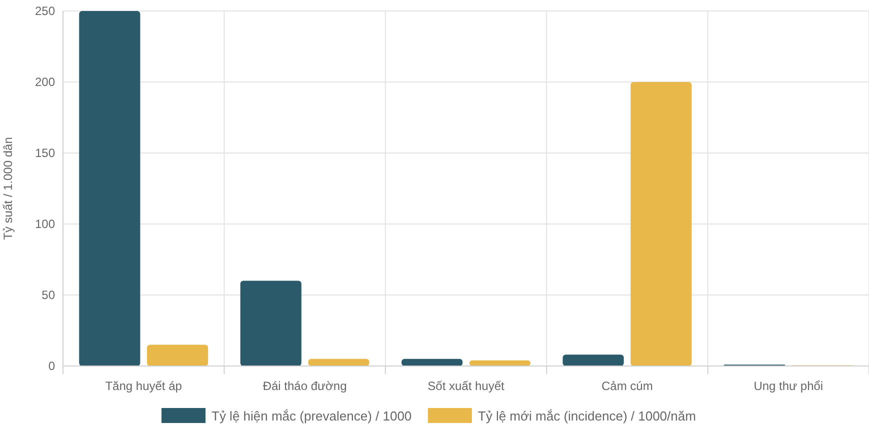  Describe the element at coordinates (49, 295) in the screenshot. I see `y-tick-label: 50` at that location.